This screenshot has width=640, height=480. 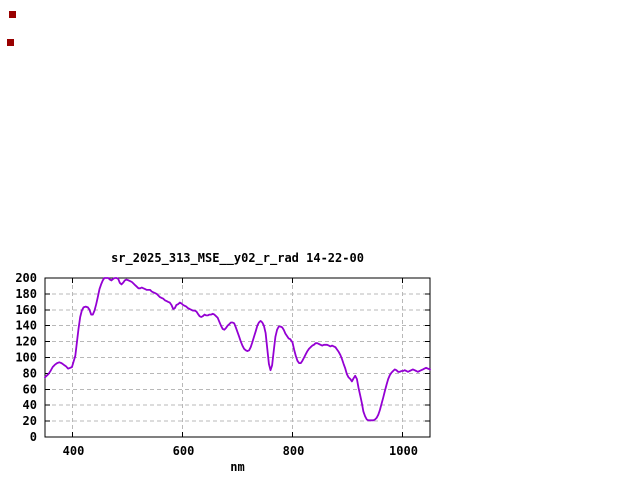 I want to click on y-tick-label: 120, so click(x=26, y=342).